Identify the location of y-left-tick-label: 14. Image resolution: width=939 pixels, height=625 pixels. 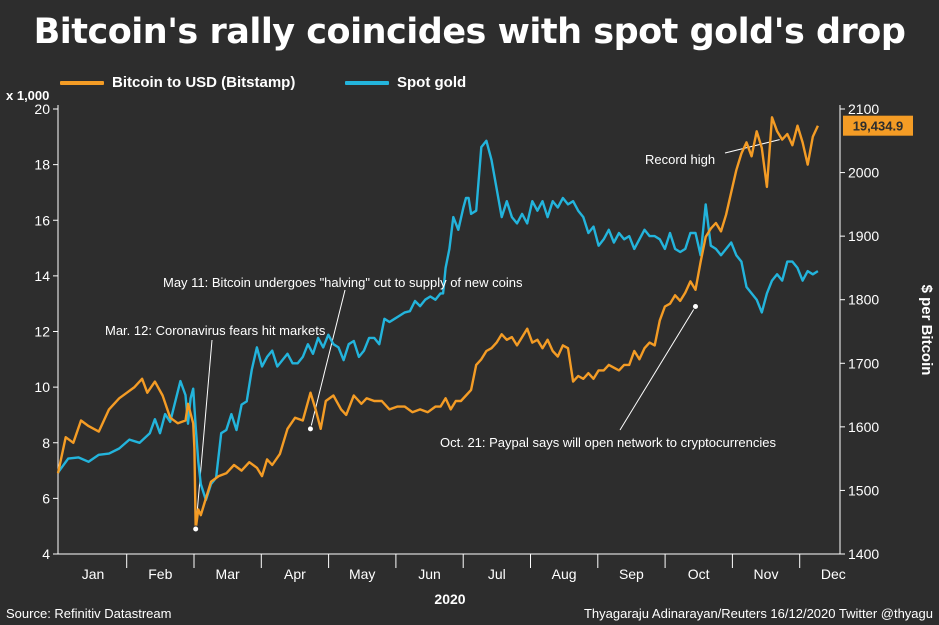
(42, 276).